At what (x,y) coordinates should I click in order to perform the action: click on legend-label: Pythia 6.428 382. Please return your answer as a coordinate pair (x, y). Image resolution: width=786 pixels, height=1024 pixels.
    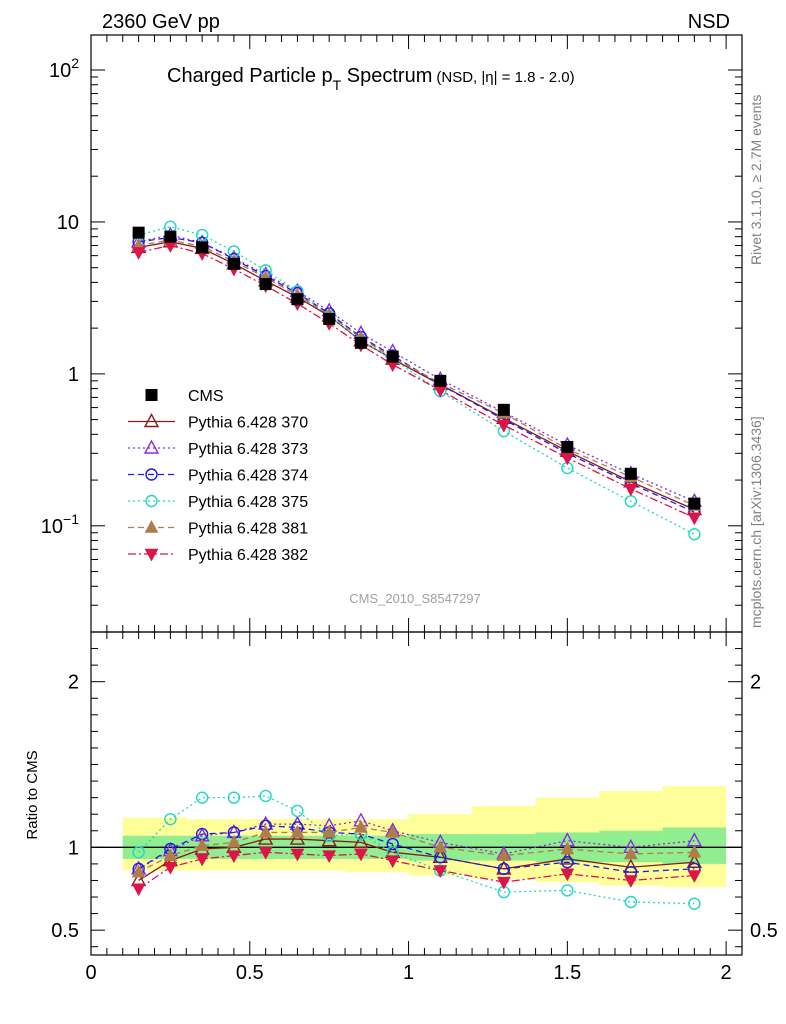
    Looking at the image, I should click on (248, 555).